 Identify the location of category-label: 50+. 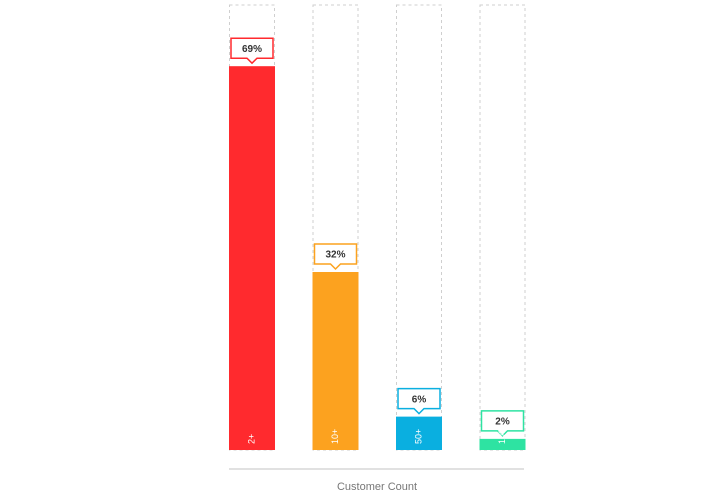
(418, 436).